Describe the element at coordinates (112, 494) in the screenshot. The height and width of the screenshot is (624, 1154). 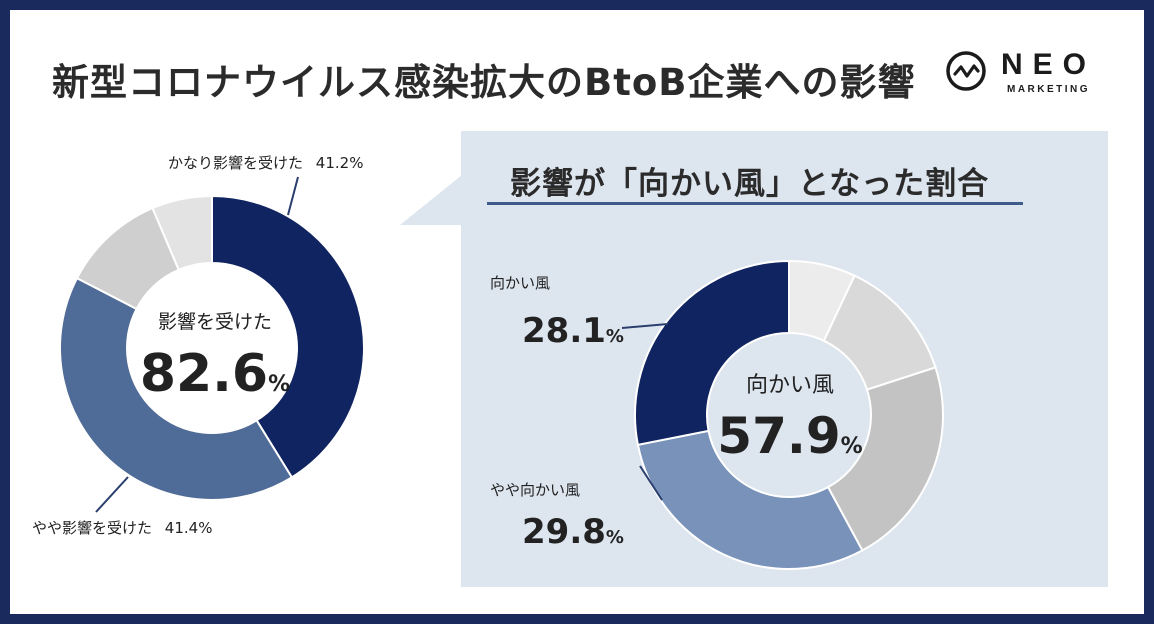
I see `leader-line-somewhat-affected` at that location.